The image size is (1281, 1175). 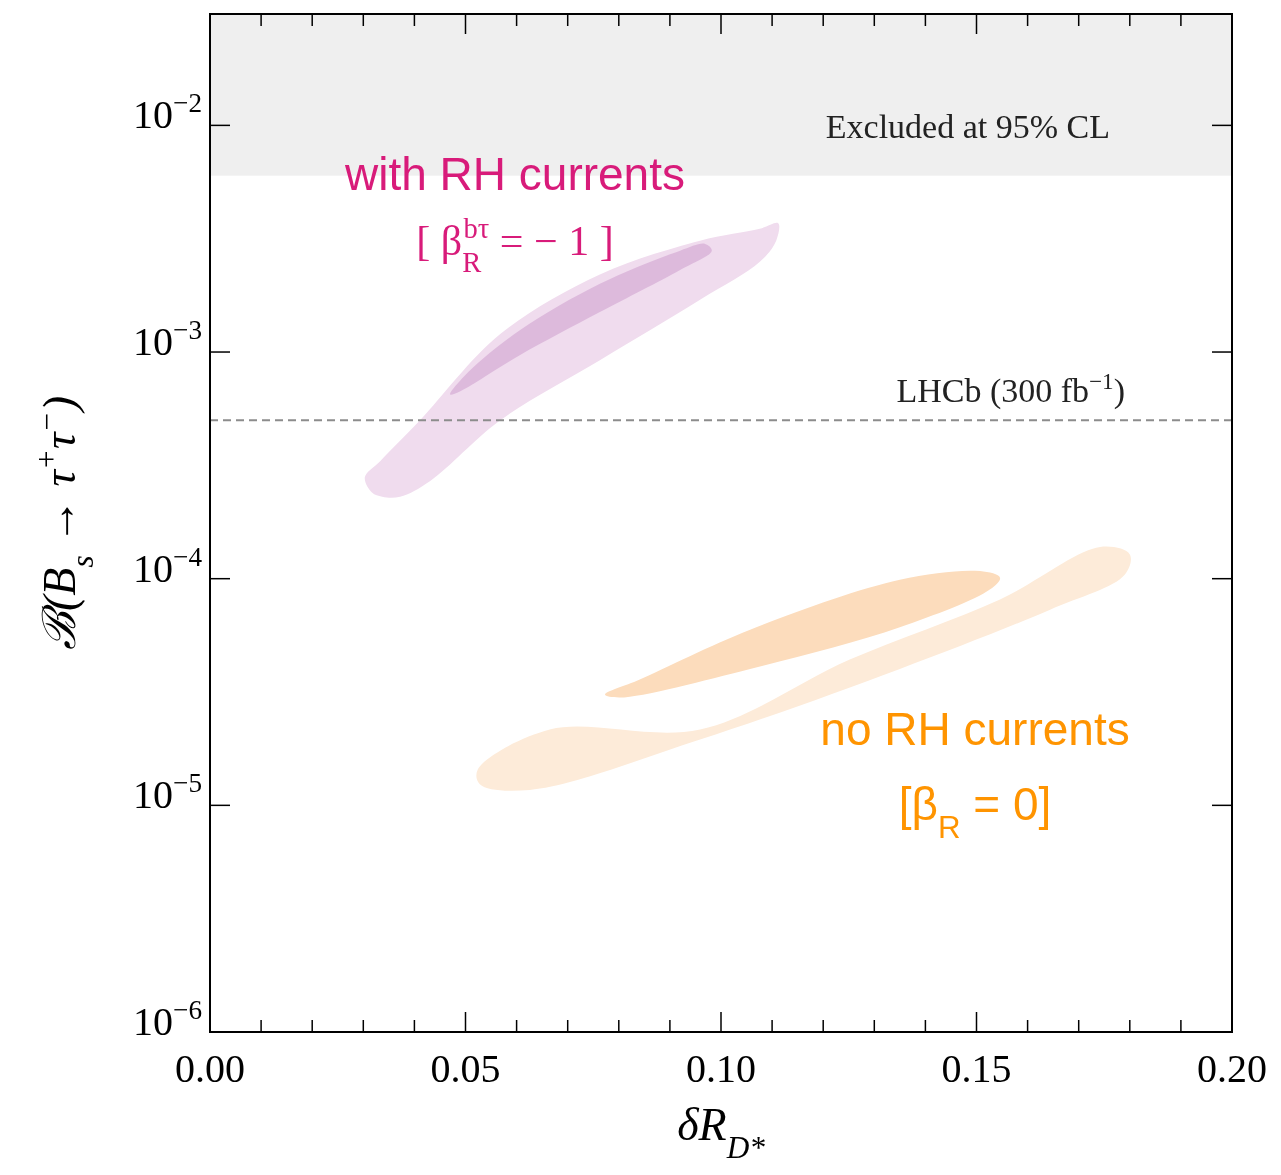 What do you see at coordinates (721, 1068) in the screenshot?
I see `x-tick-label: 0.10` at bounding box center [721, 1068].